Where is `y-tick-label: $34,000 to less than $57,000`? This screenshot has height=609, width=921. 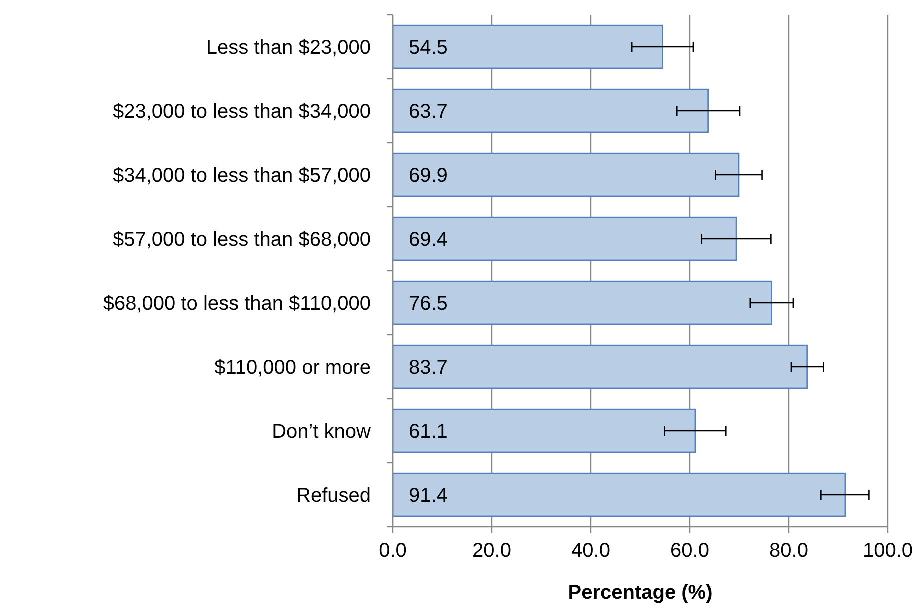 y-tick-label: $34,000 to less than $57,000 is located at coordinates (242, 176).